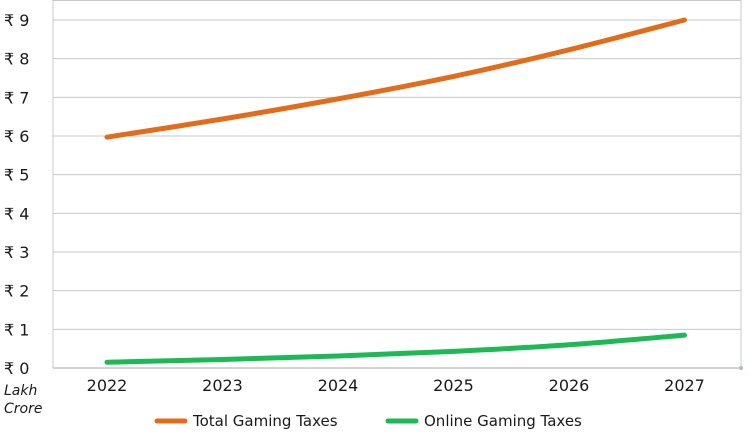 The image size is (750, 434). Describe the element at coordinates (16, 59) in the screenshot. I see `y-tick-label: ₹ 8` at that location.